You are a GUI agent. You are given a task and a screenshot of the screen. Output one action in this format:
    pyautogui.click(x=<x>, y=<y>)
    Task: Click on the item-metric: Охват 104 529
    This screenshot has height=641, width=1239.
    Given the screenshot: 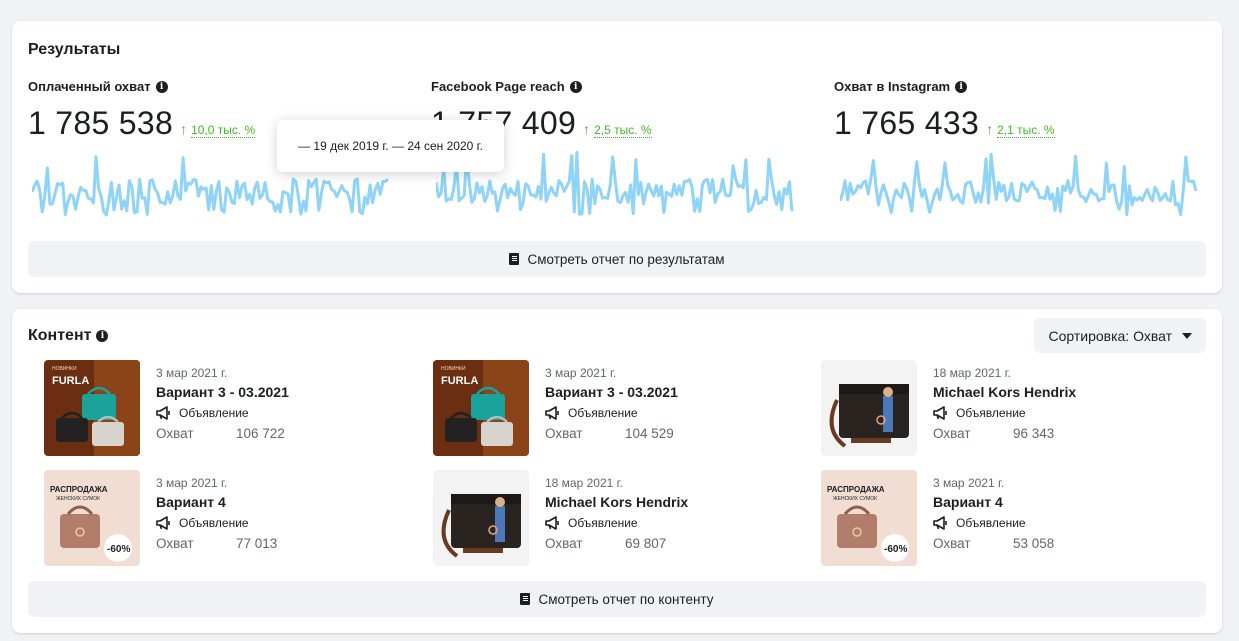 What is the action you would take?
    pyautogui.click(x=611, y=433)
    